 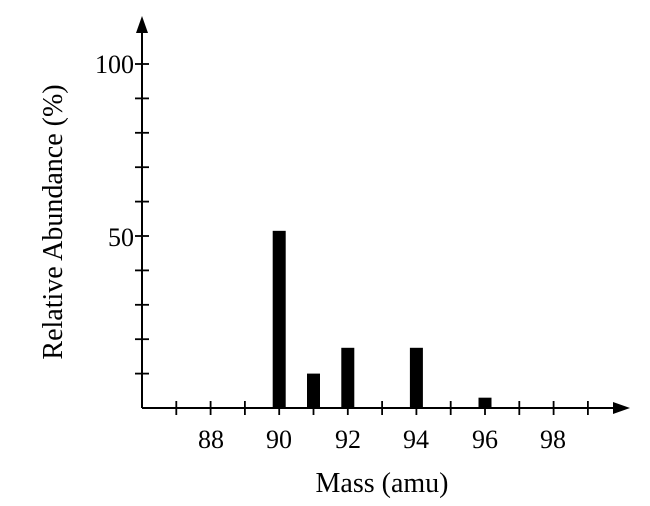 What do you see at coordinates (382, 319) in the screenshot?
I see `bars-group` at bounding box center [382, 319].